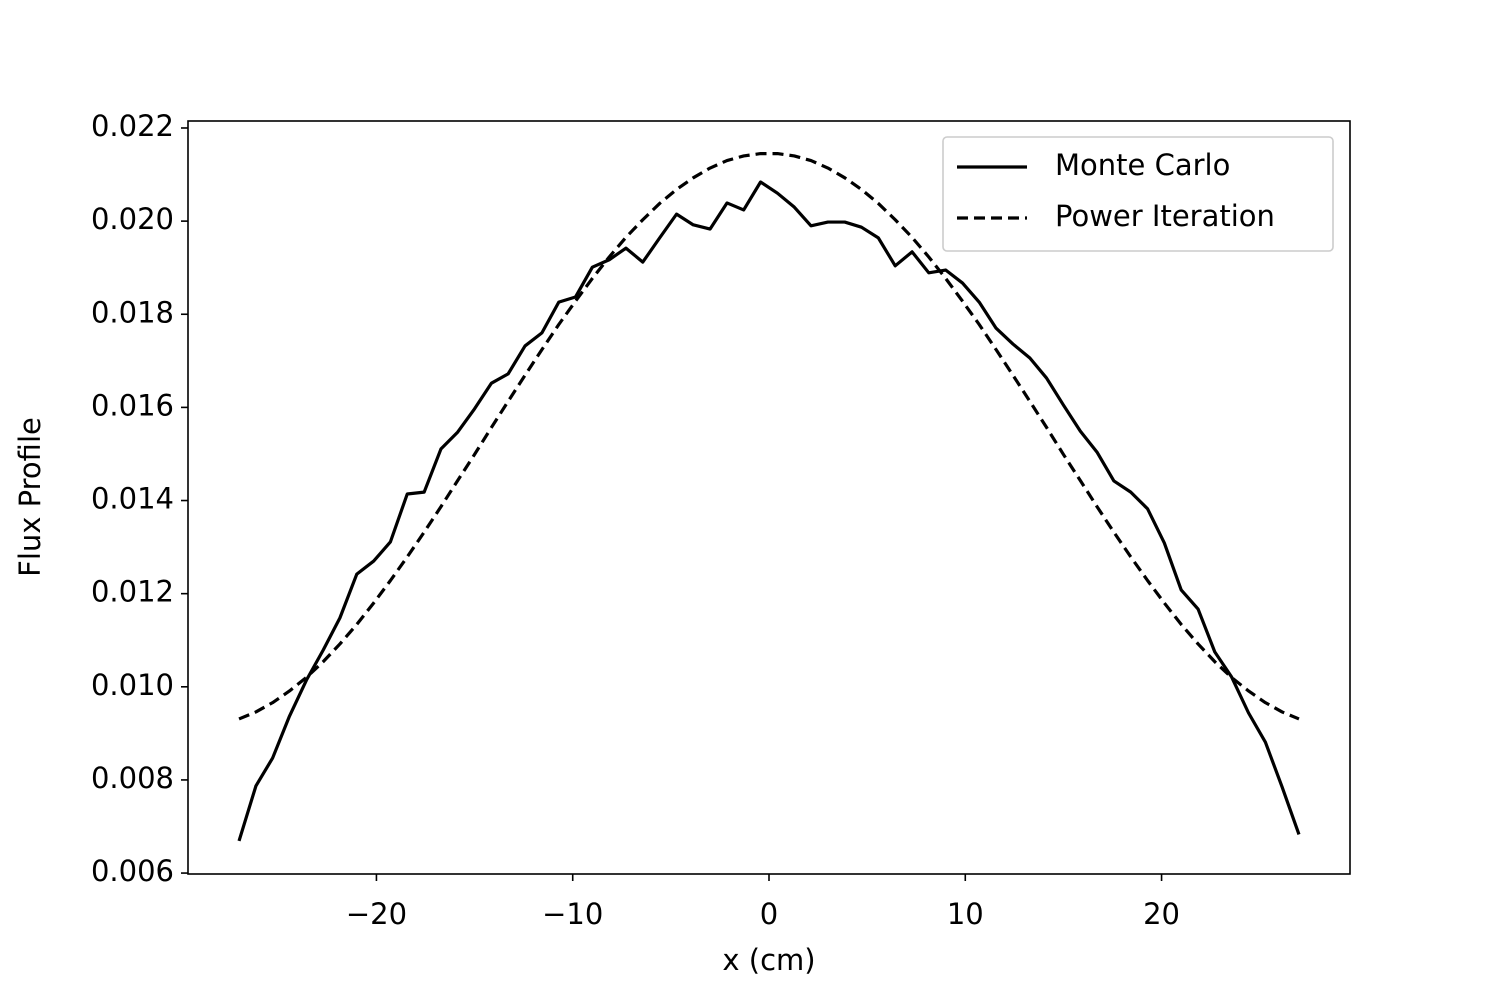  What do you see at coordinates (1138, 194) in the screenshot?
I see `legend-box` at bounding box center [1138, 194].